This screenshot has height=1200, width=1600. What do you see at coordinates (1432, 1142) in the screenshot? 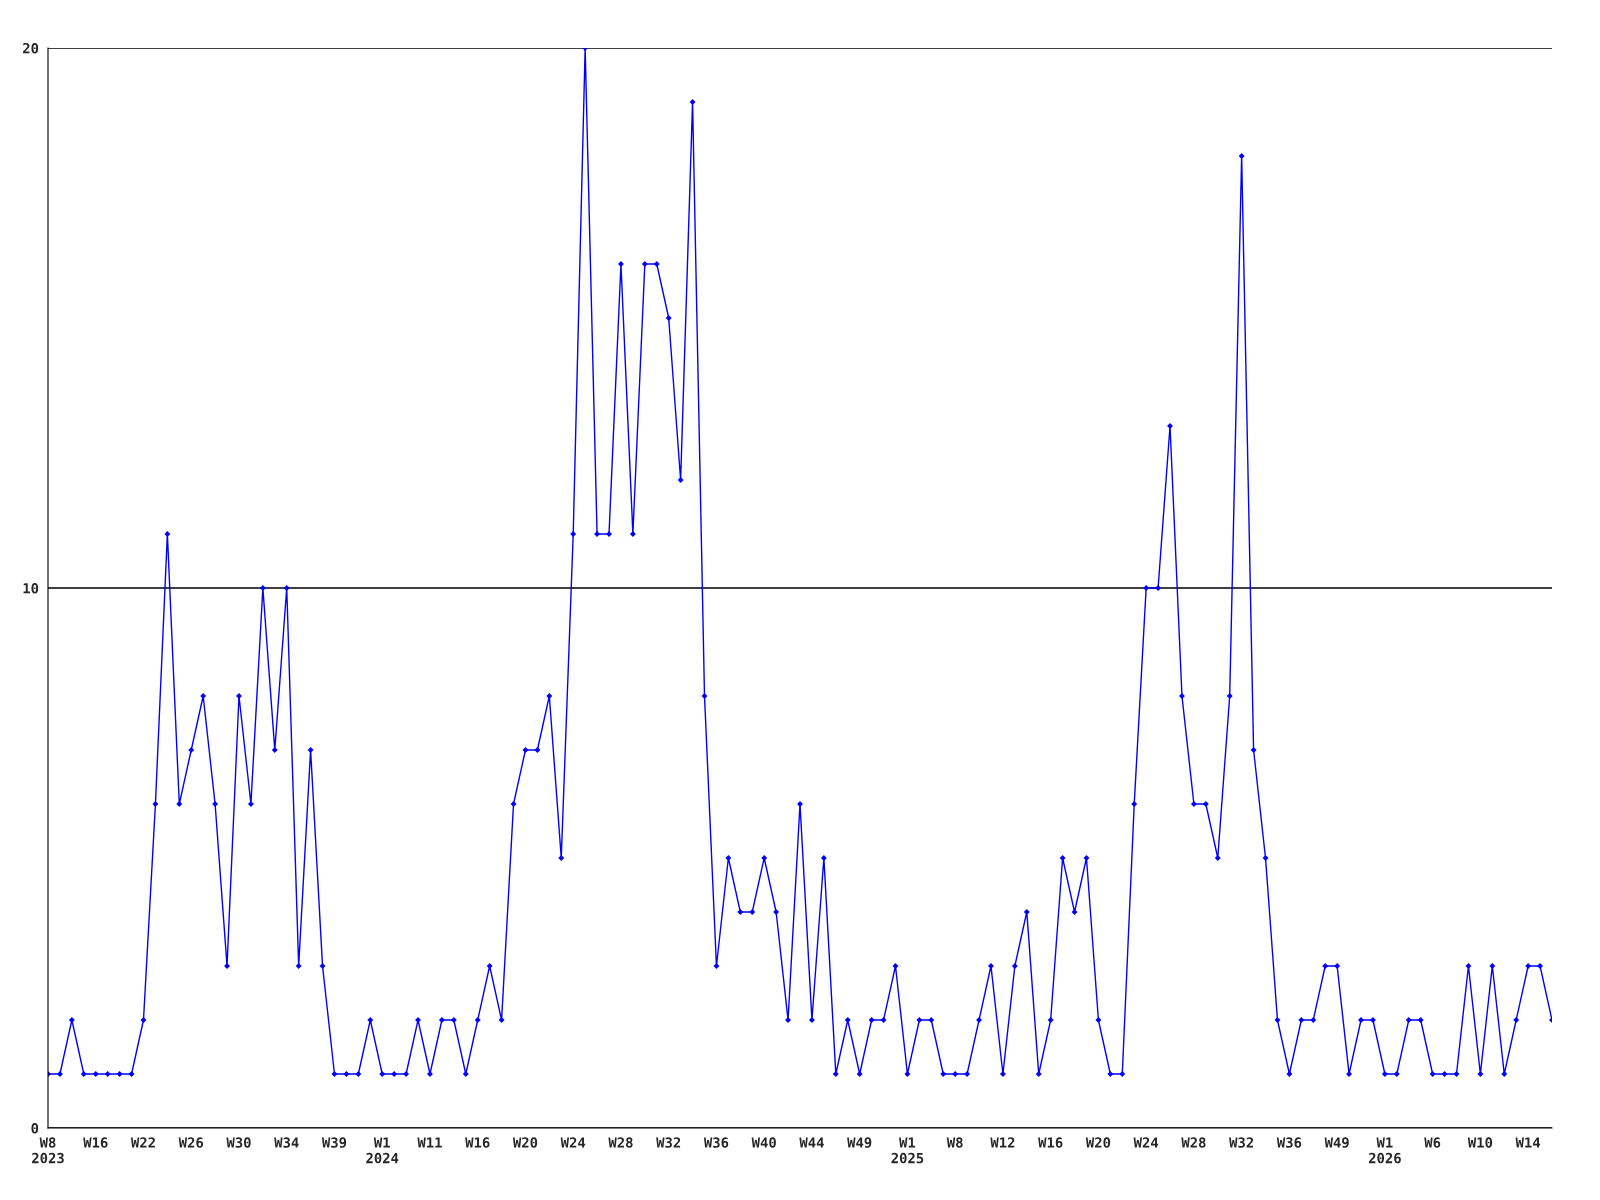
I see `x-tick-label: W6` at bounding box center [1432, 1142].